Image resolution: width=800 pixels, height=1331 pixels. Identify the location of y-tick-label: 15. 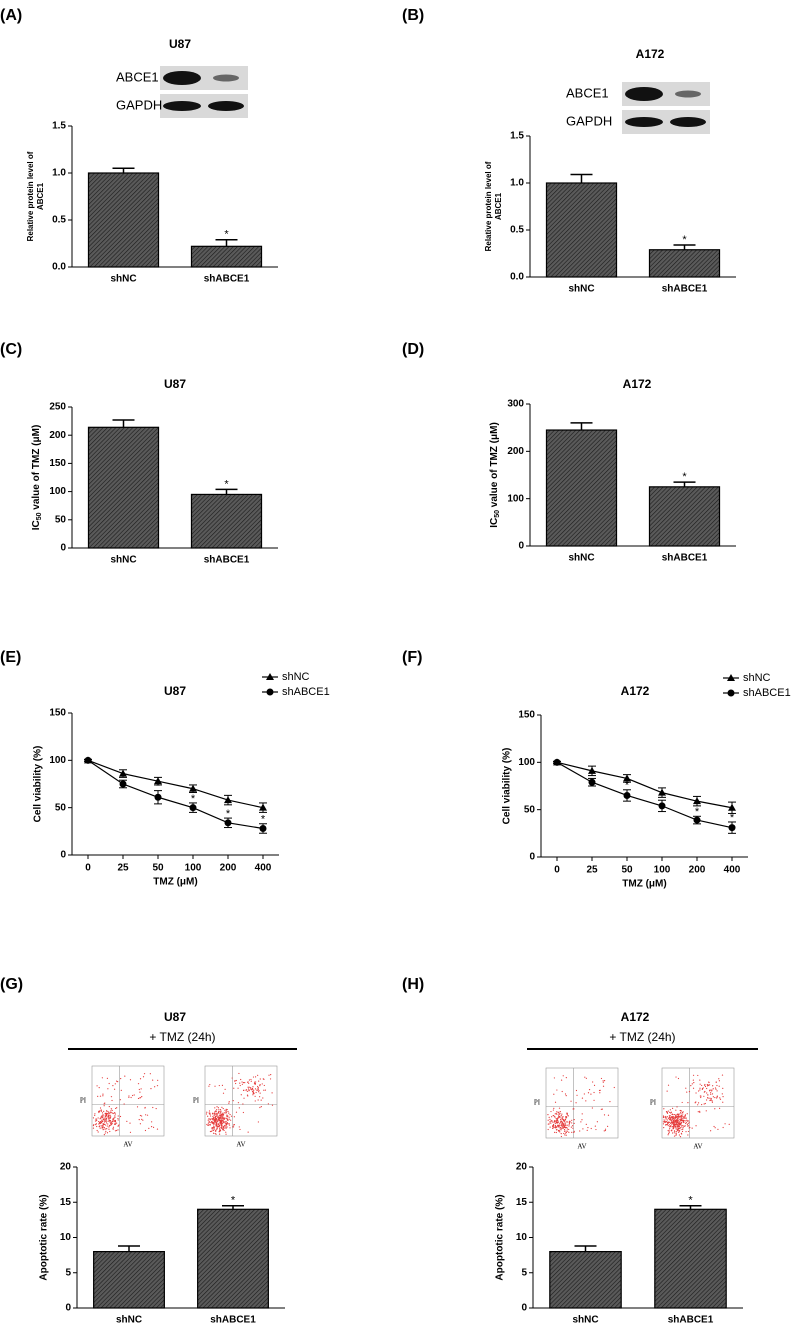
(66, 1202).